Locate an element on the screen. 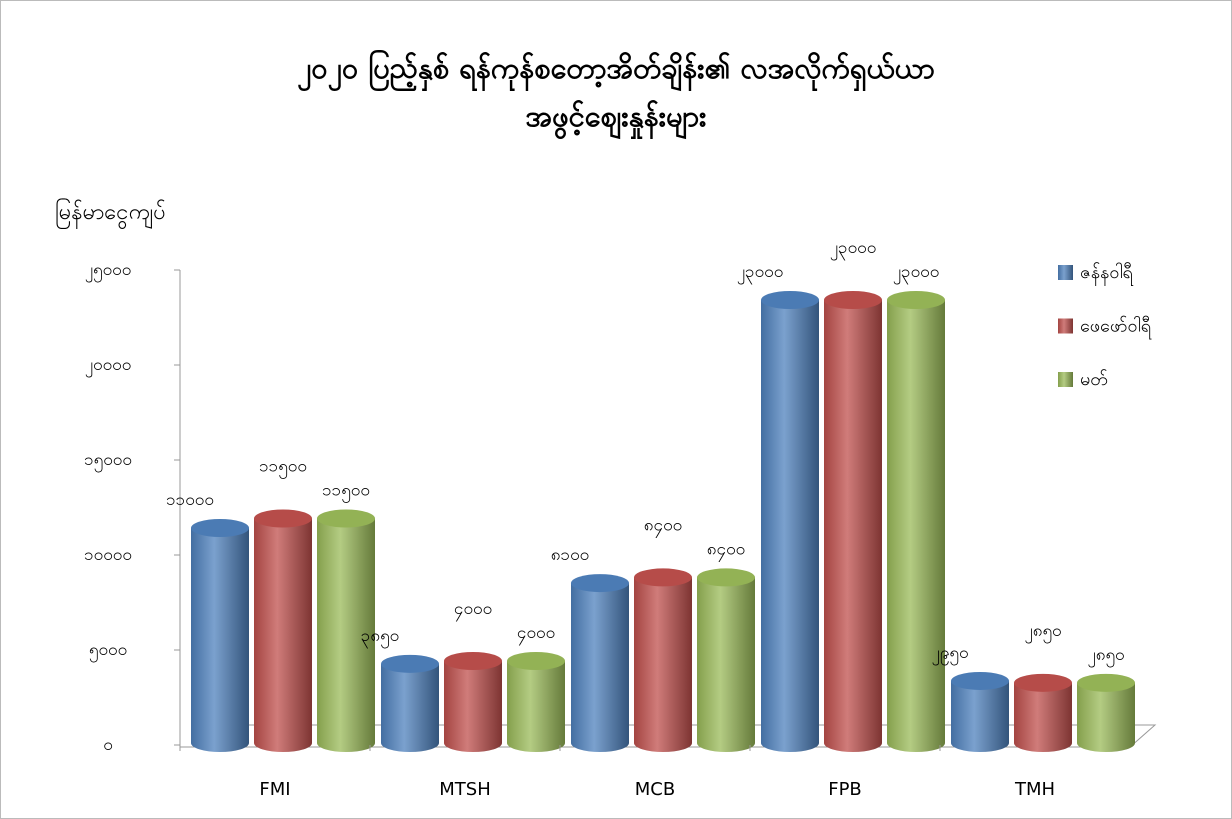  y-tick-label: ၁၅၀၀၀ is located at coordinates (108, 461).